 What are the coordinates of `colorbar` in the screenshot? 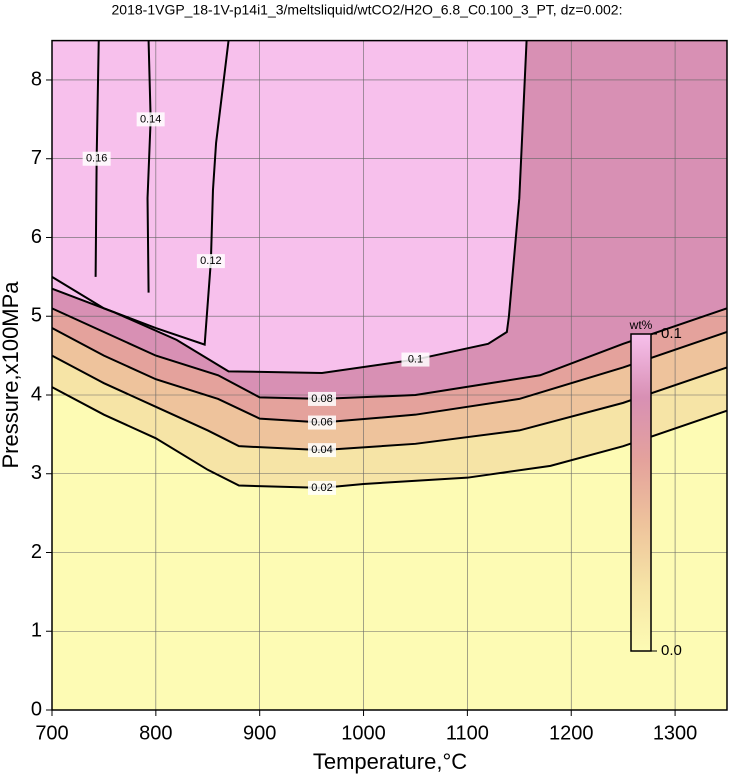 It's located at (641, 492).